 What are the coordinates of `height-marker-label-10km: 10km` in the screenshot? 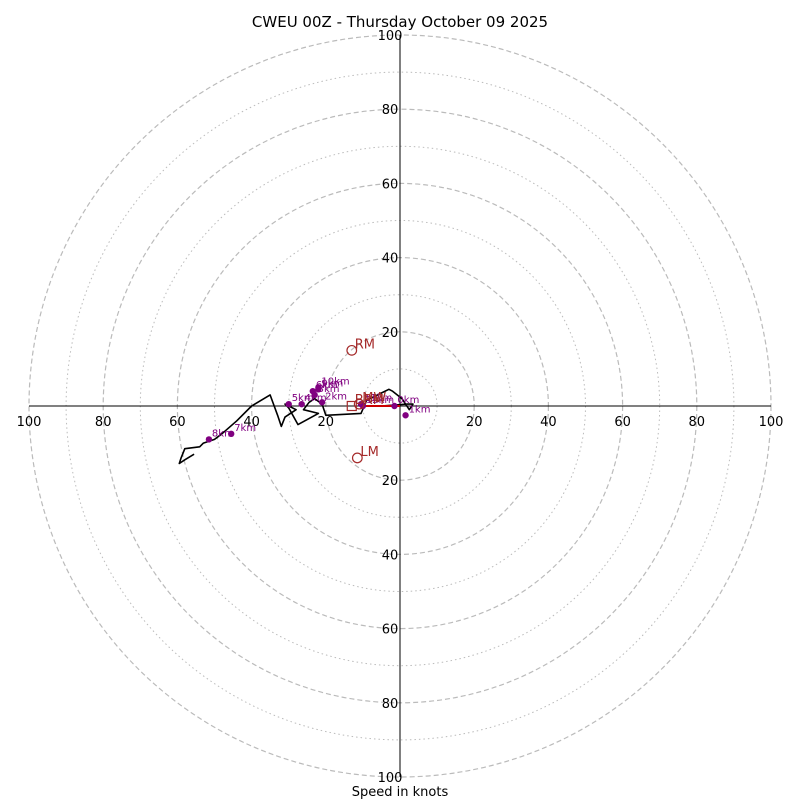 It's located at (335, 381).